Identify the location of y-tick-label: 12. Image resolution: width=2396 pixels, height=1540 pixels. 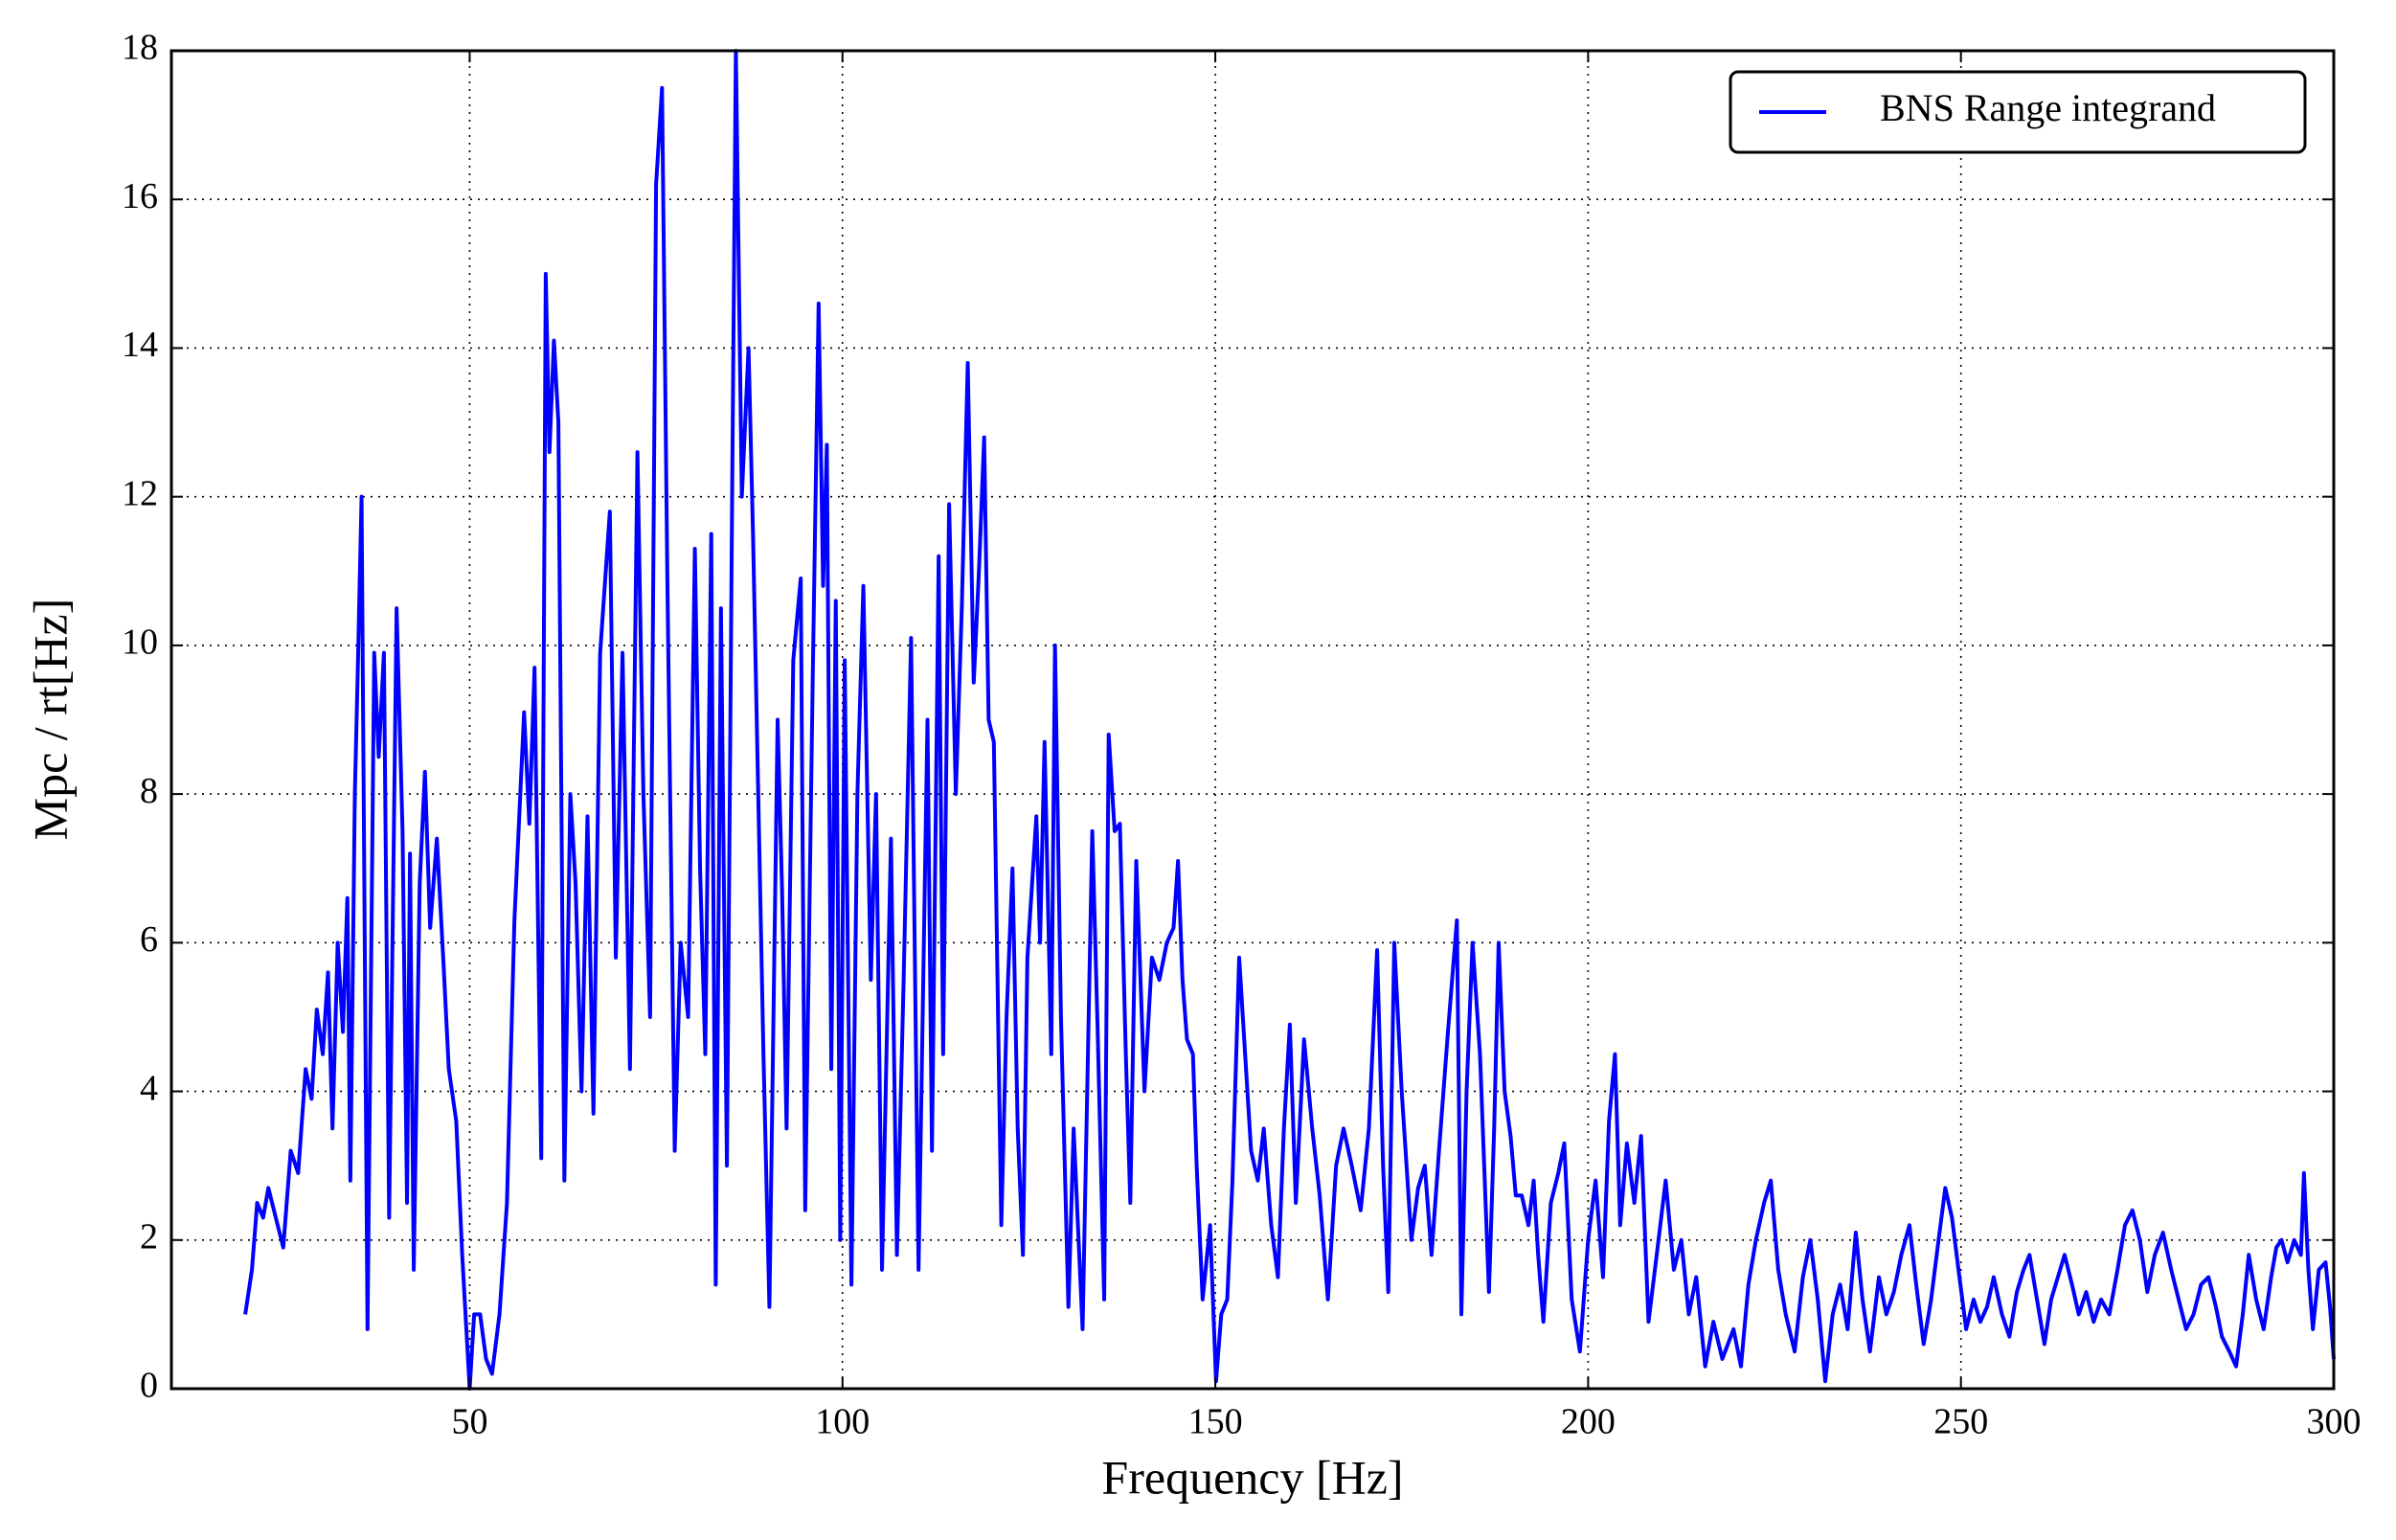
(140, 493).